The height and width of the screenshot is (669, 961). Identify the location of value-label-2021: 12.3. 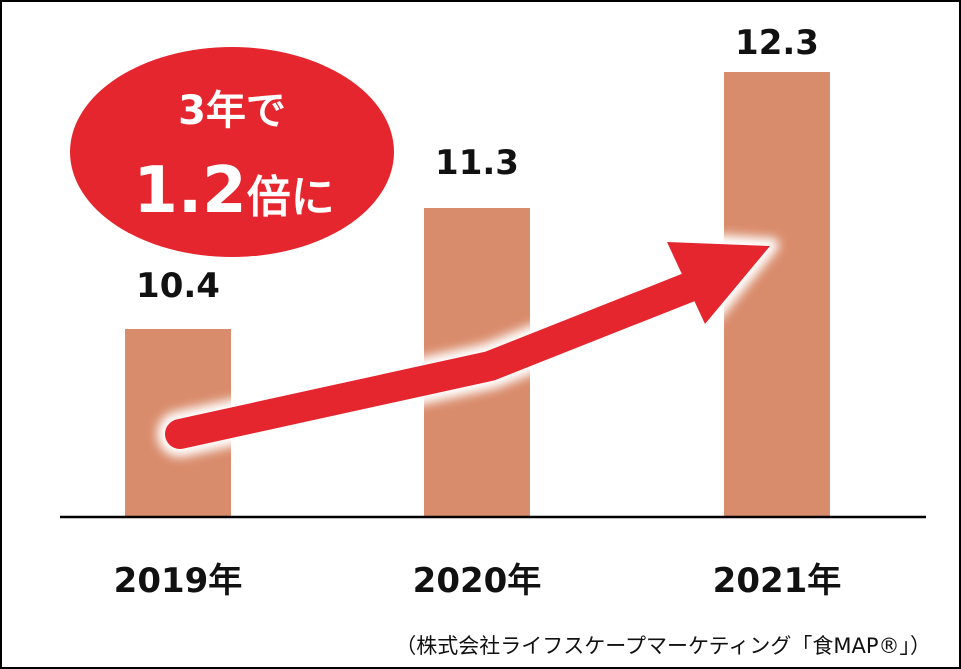
(777, 43).